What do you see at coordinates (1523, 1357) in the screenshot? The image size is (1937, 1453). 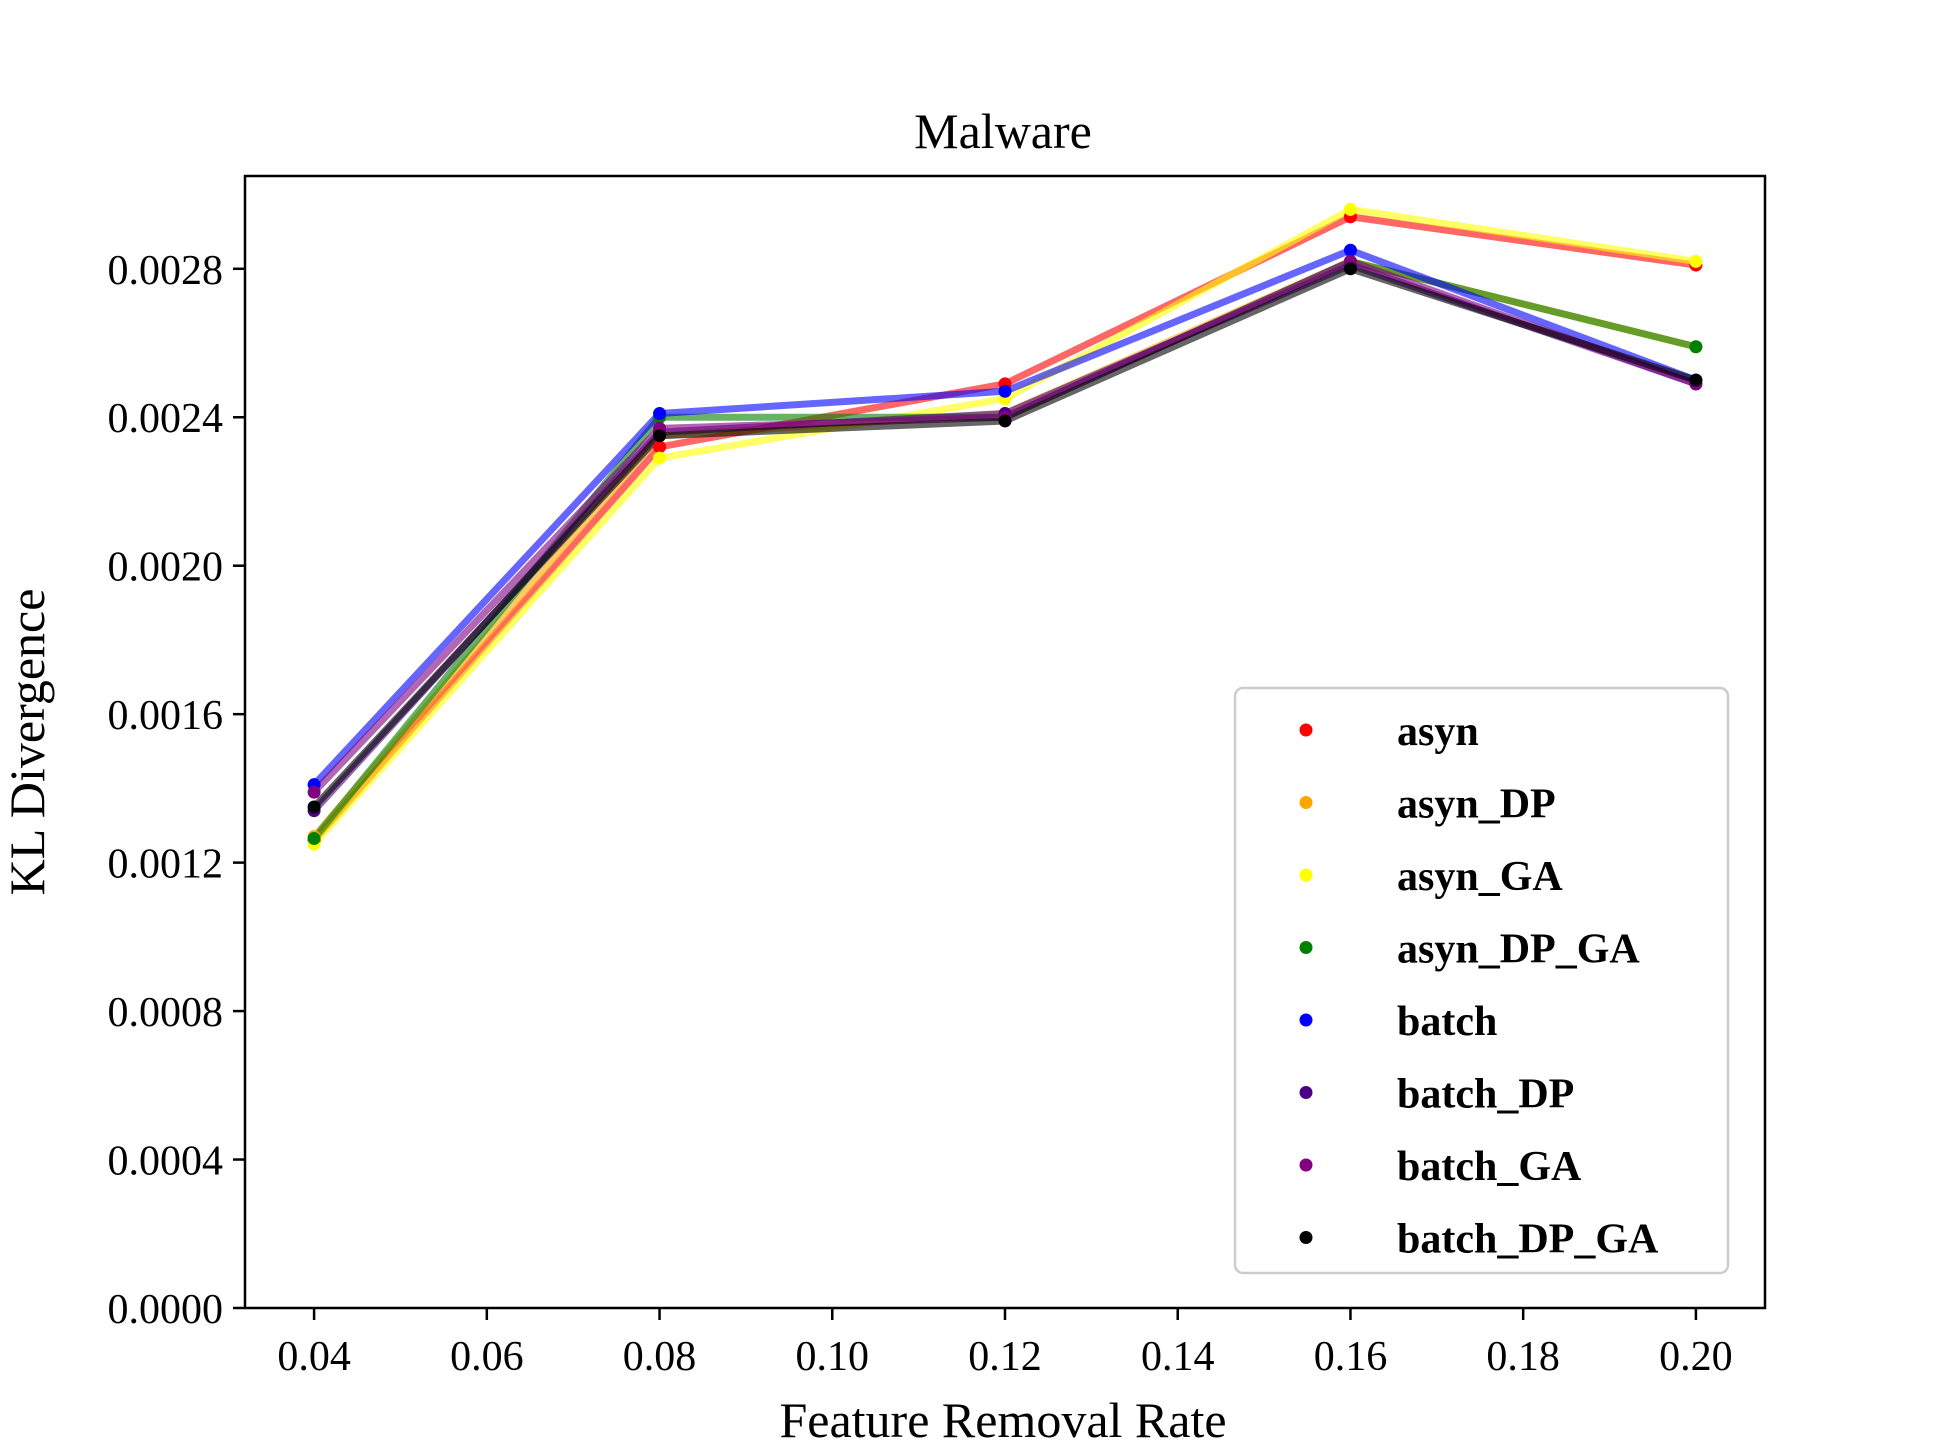 I see `x-tick-label: 0.18` at bounding box center [1523, 1357].